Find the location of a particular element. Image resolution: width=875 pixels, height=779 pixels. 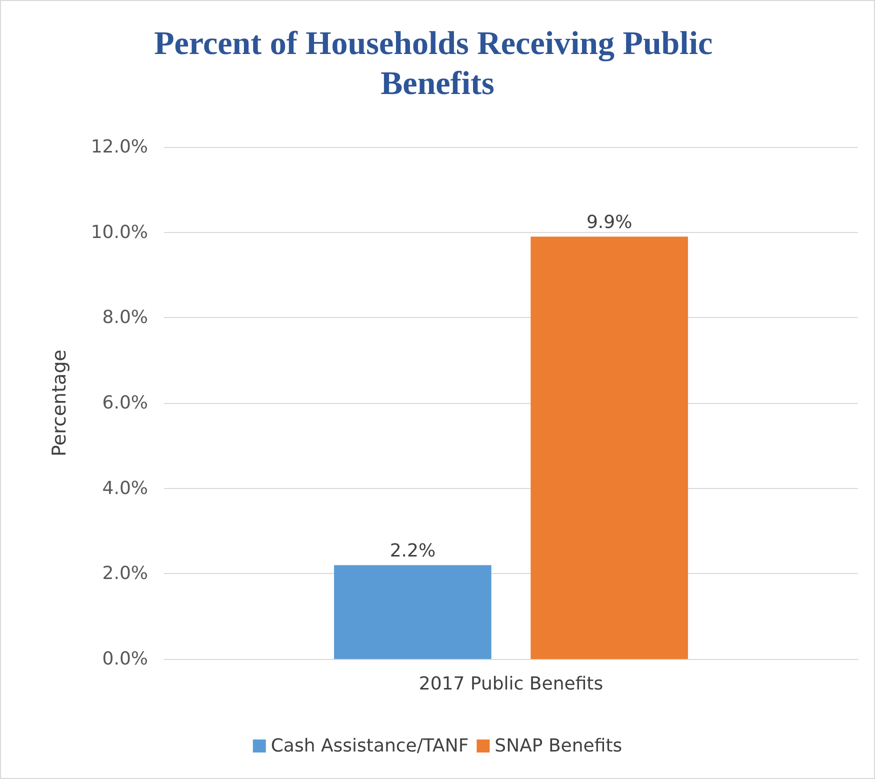

data-label: 9.9% is located at coordinates (609, 223).